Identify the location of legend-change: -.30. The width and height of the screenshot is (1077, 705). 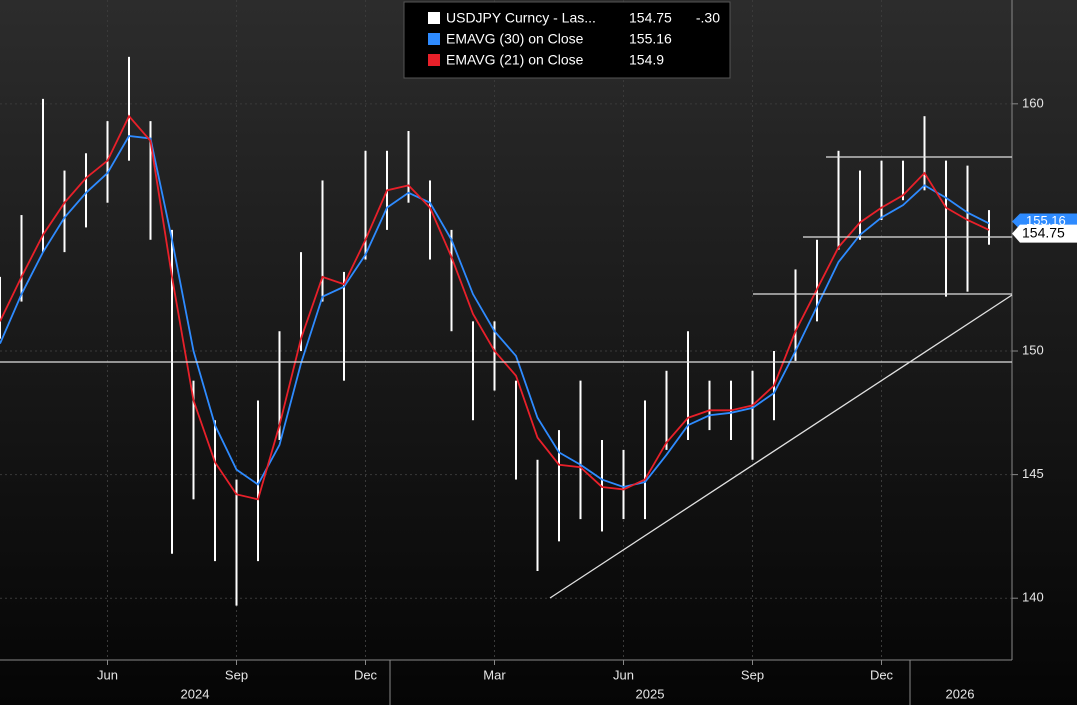
(708, 18).